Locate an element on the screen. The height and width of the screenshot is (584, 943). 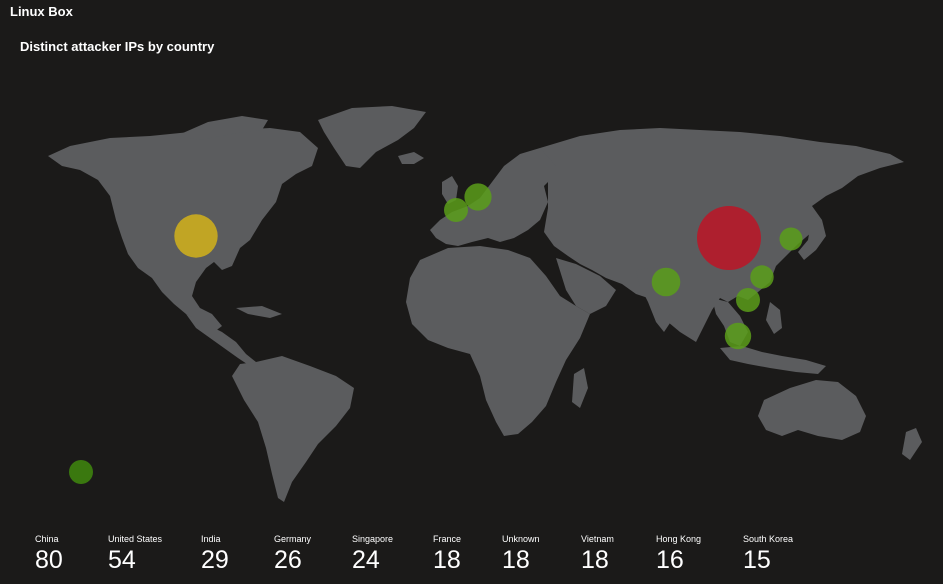
bubble-hong-kong is located at coordinates (762, 277).